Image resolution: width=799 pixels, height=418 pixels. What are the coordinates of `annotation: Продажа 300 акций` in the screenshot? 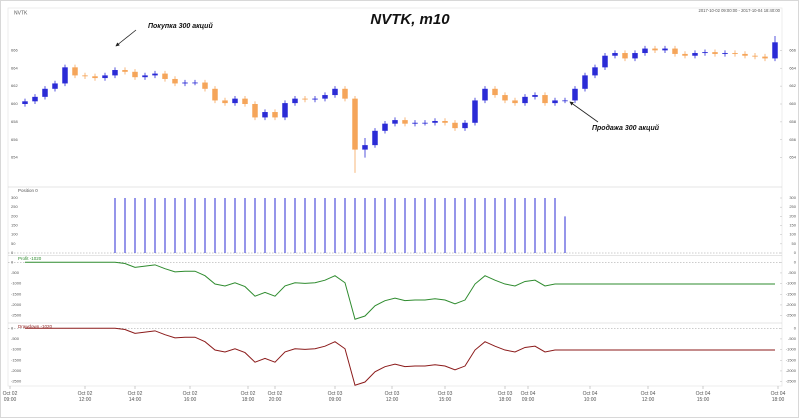 It's located at (626, 128).